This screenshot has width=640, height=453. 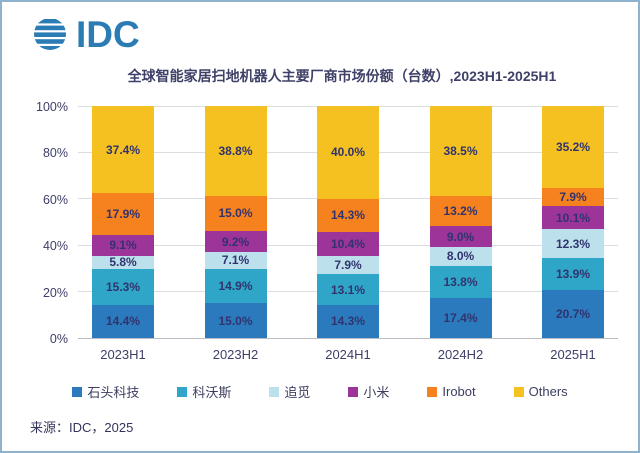 I want to click on segment-value-label: 35.2%, so click(x=573, y=146).